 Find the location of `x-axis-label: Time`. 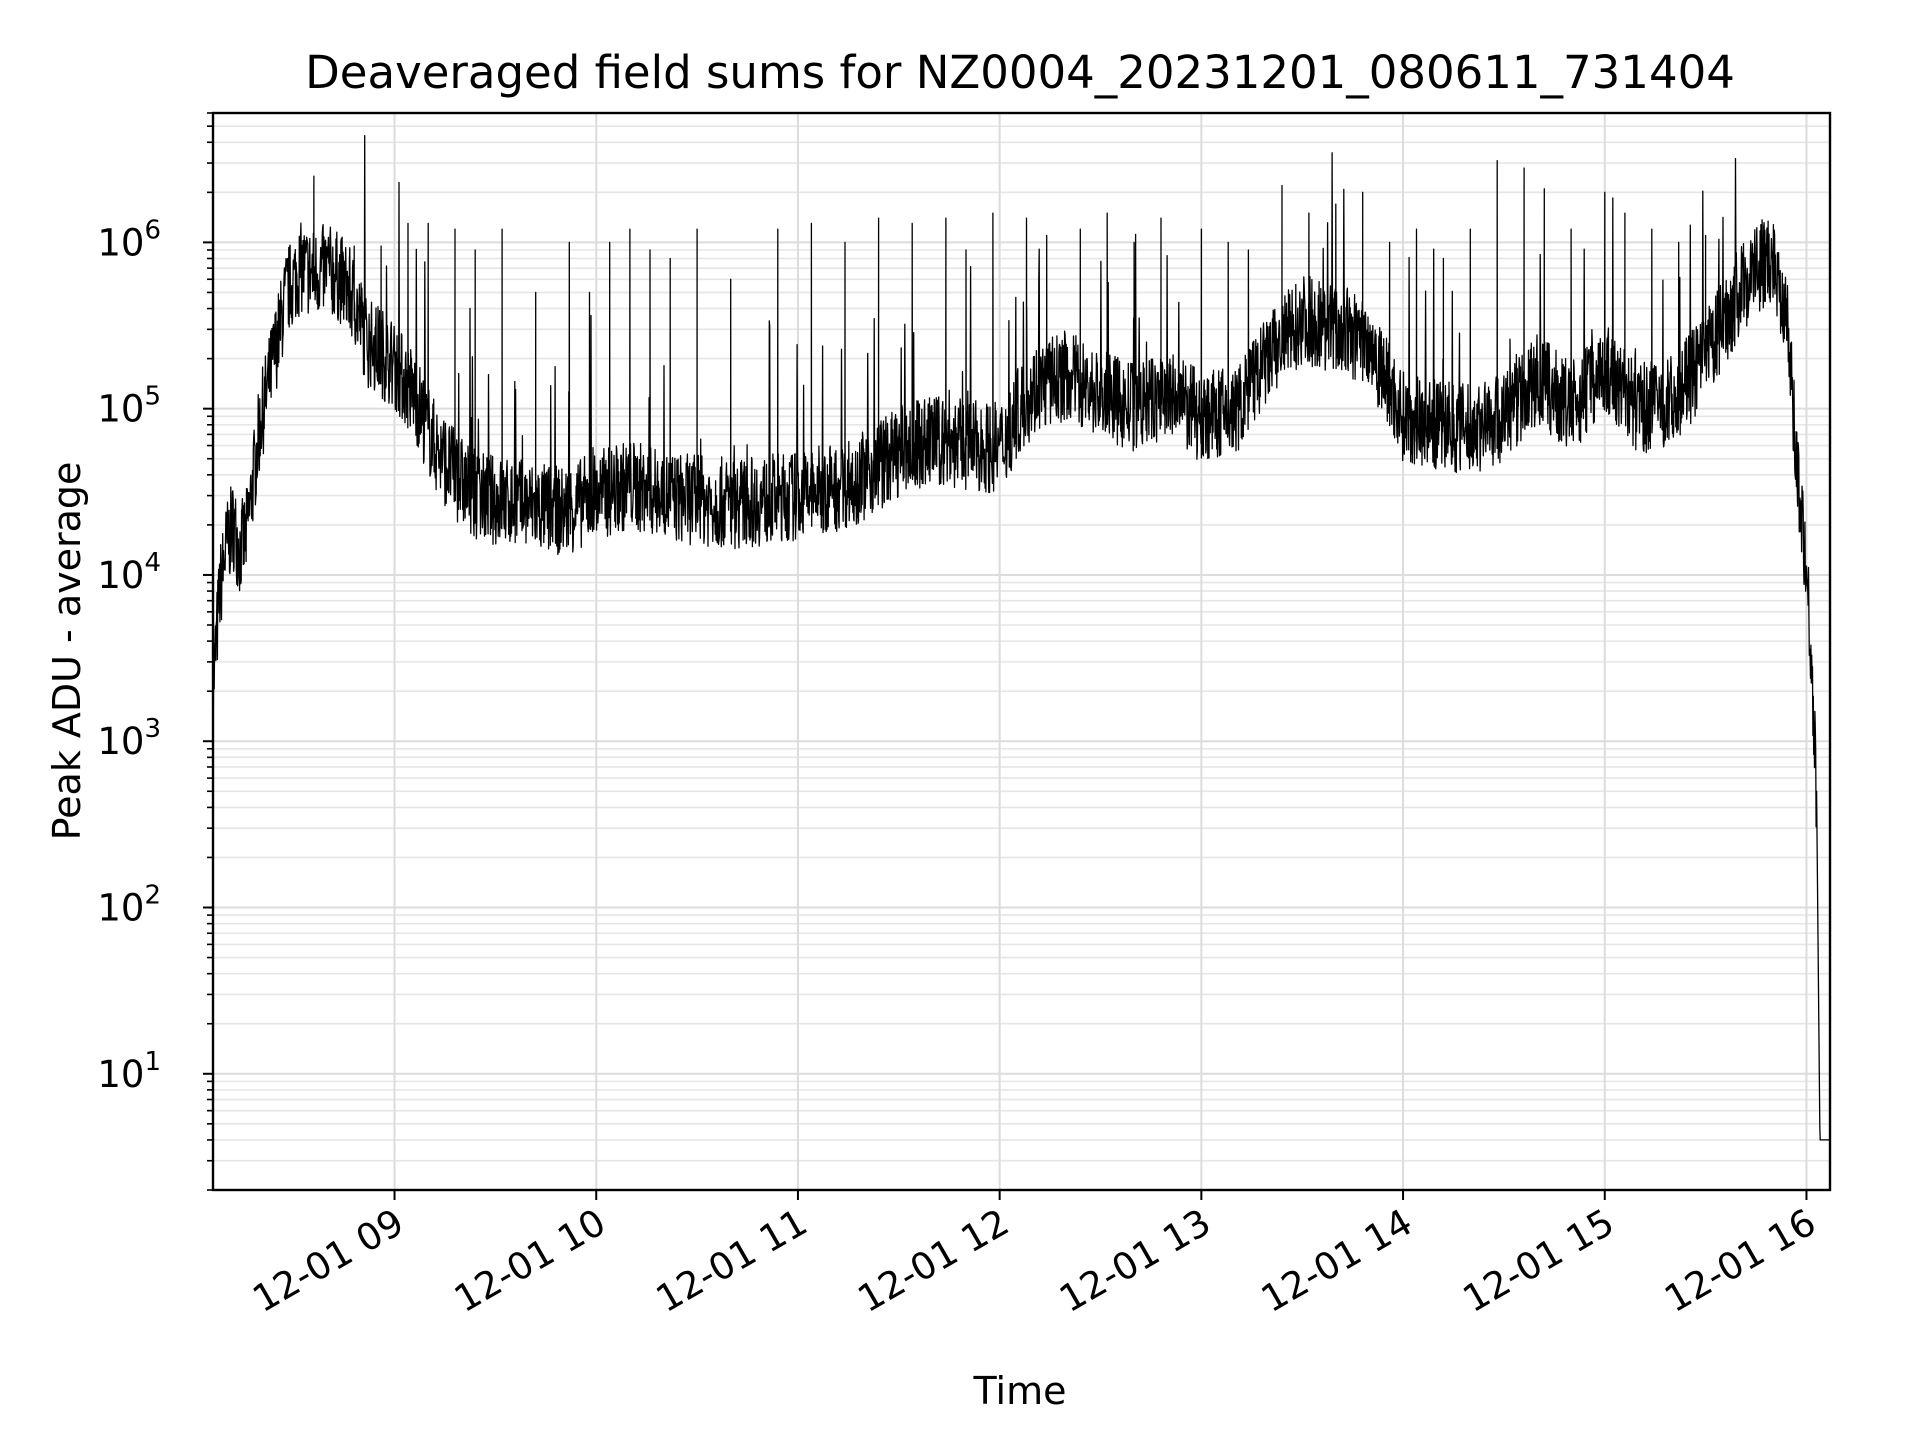

x-axis-label: Time is located at coordinates (1020, 1391).